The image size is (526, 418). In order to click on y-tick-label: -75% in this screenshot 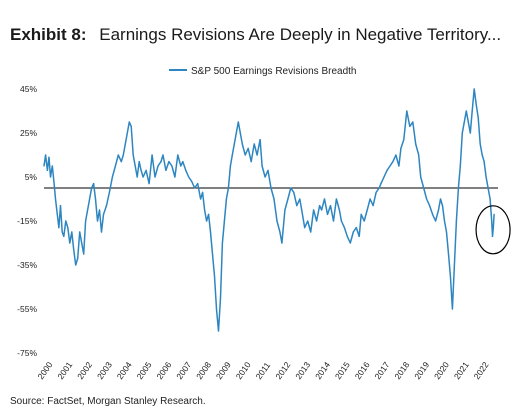, I will do `click(27, 353)`.